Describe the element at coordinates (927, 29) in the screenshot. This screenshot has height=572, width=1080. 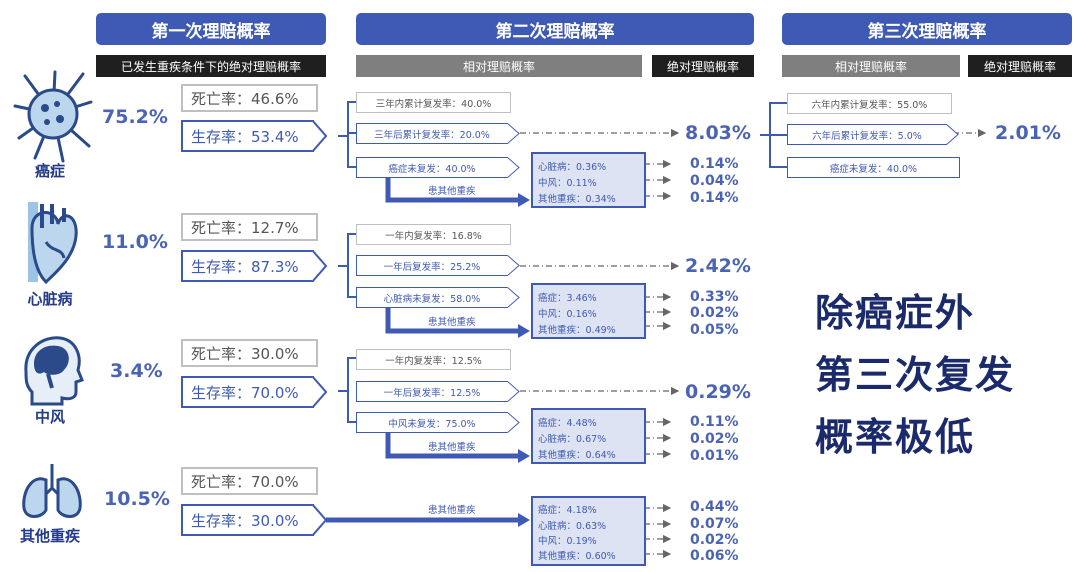
I see `header-third-claim: 第三次理赔概率` at that location.